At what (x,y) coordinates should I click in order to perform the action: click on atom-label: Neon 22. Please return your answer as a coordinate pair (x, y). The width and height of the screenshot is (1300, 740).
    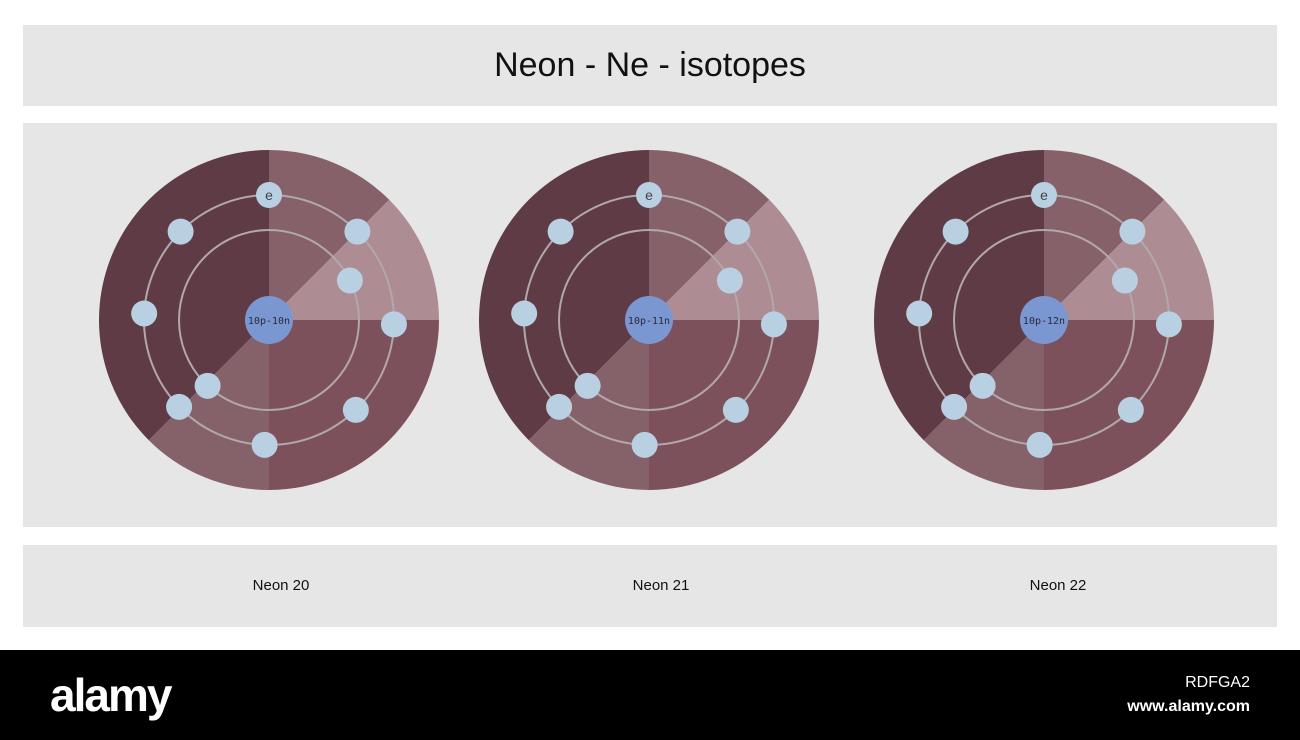
    Looking at the image, I should click on (1058, 585).